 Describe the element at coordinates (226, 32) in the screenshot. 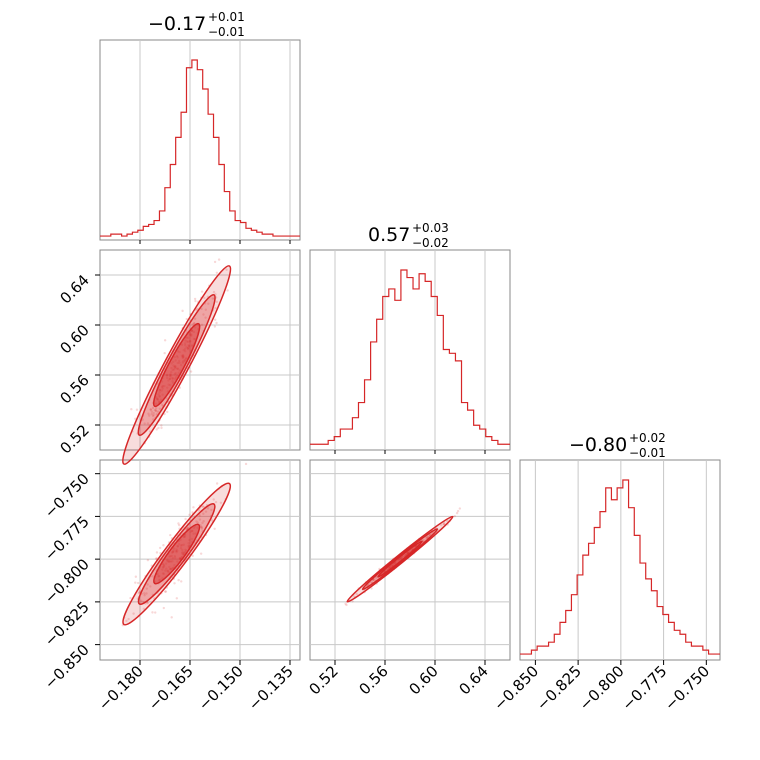

I see `title-minus-1: −0.01` at that location.